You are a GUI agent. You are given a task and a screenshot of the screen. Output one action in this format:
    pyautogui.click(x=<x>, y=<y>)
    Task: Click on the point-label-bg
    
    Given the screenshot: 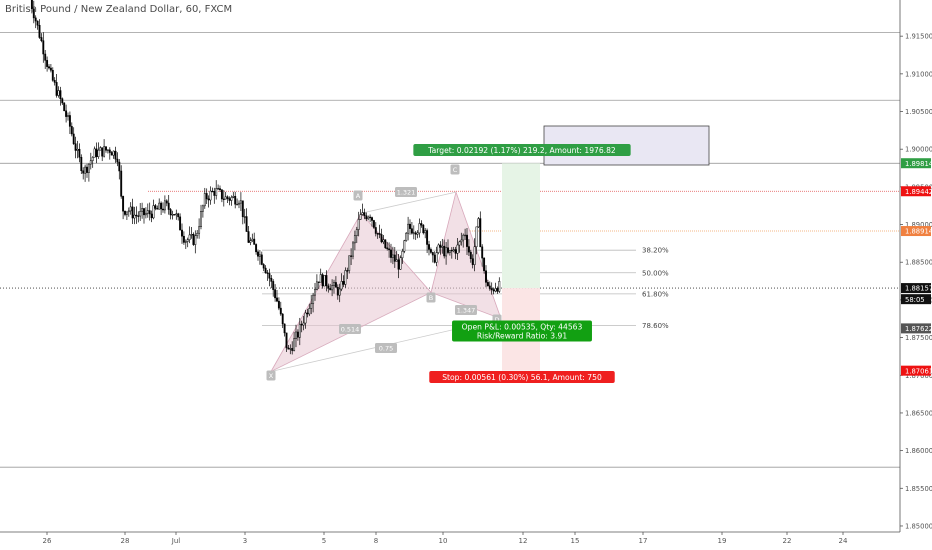 What is the action you would take?
    pyautogui.click(x=431, y=297)
    